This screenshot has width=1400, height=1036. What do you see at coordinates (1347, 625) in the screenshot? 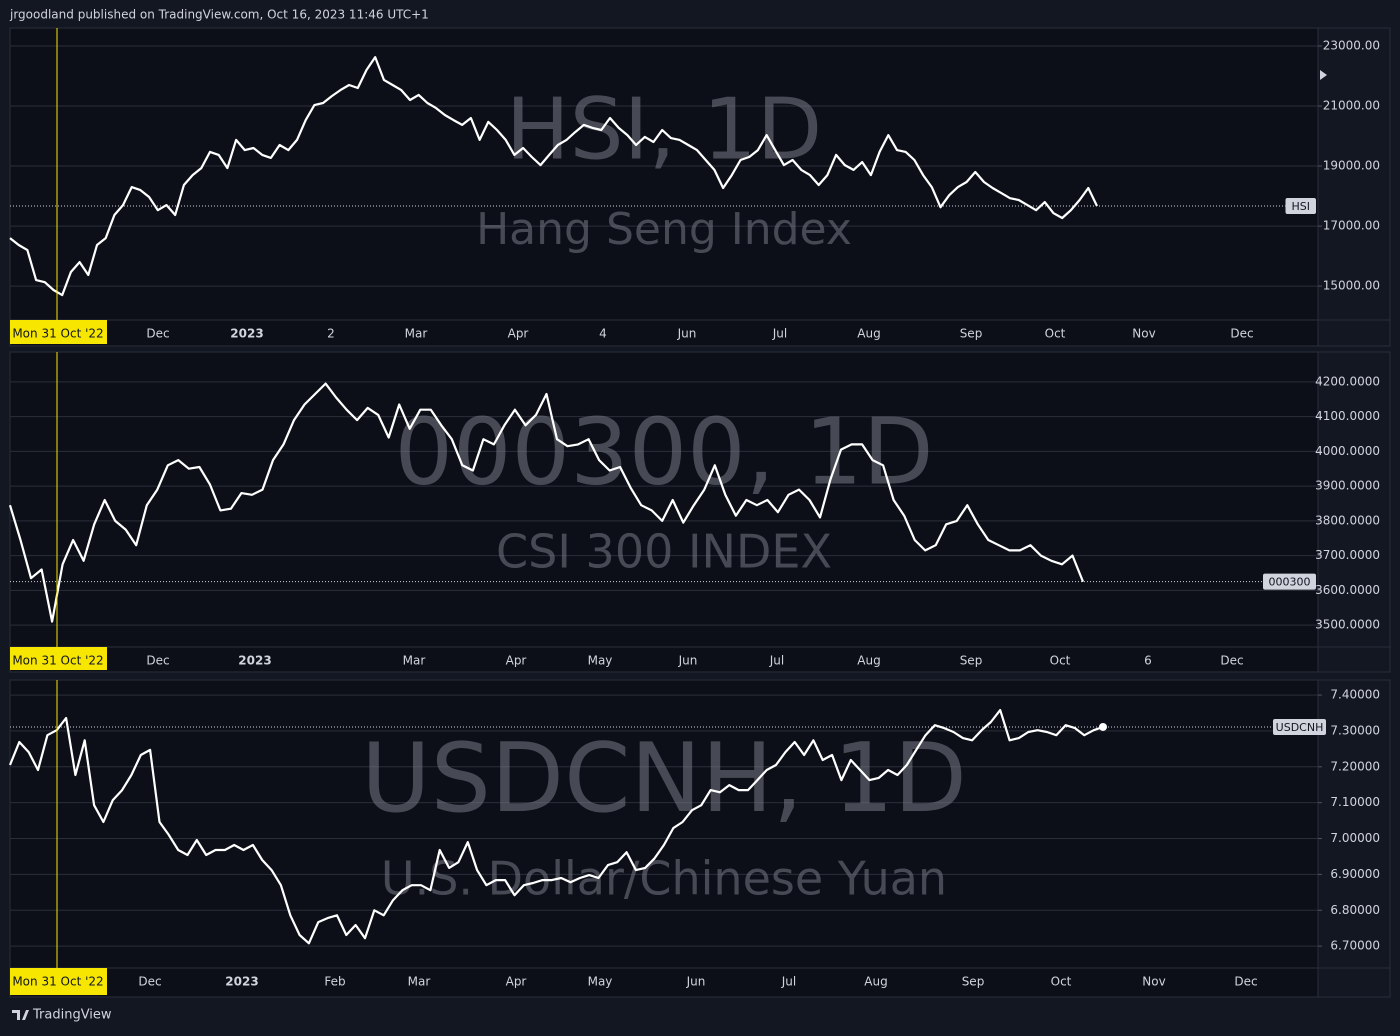
I see `y-tick-label: 3500.0000` at bounding box center [1347, 625].